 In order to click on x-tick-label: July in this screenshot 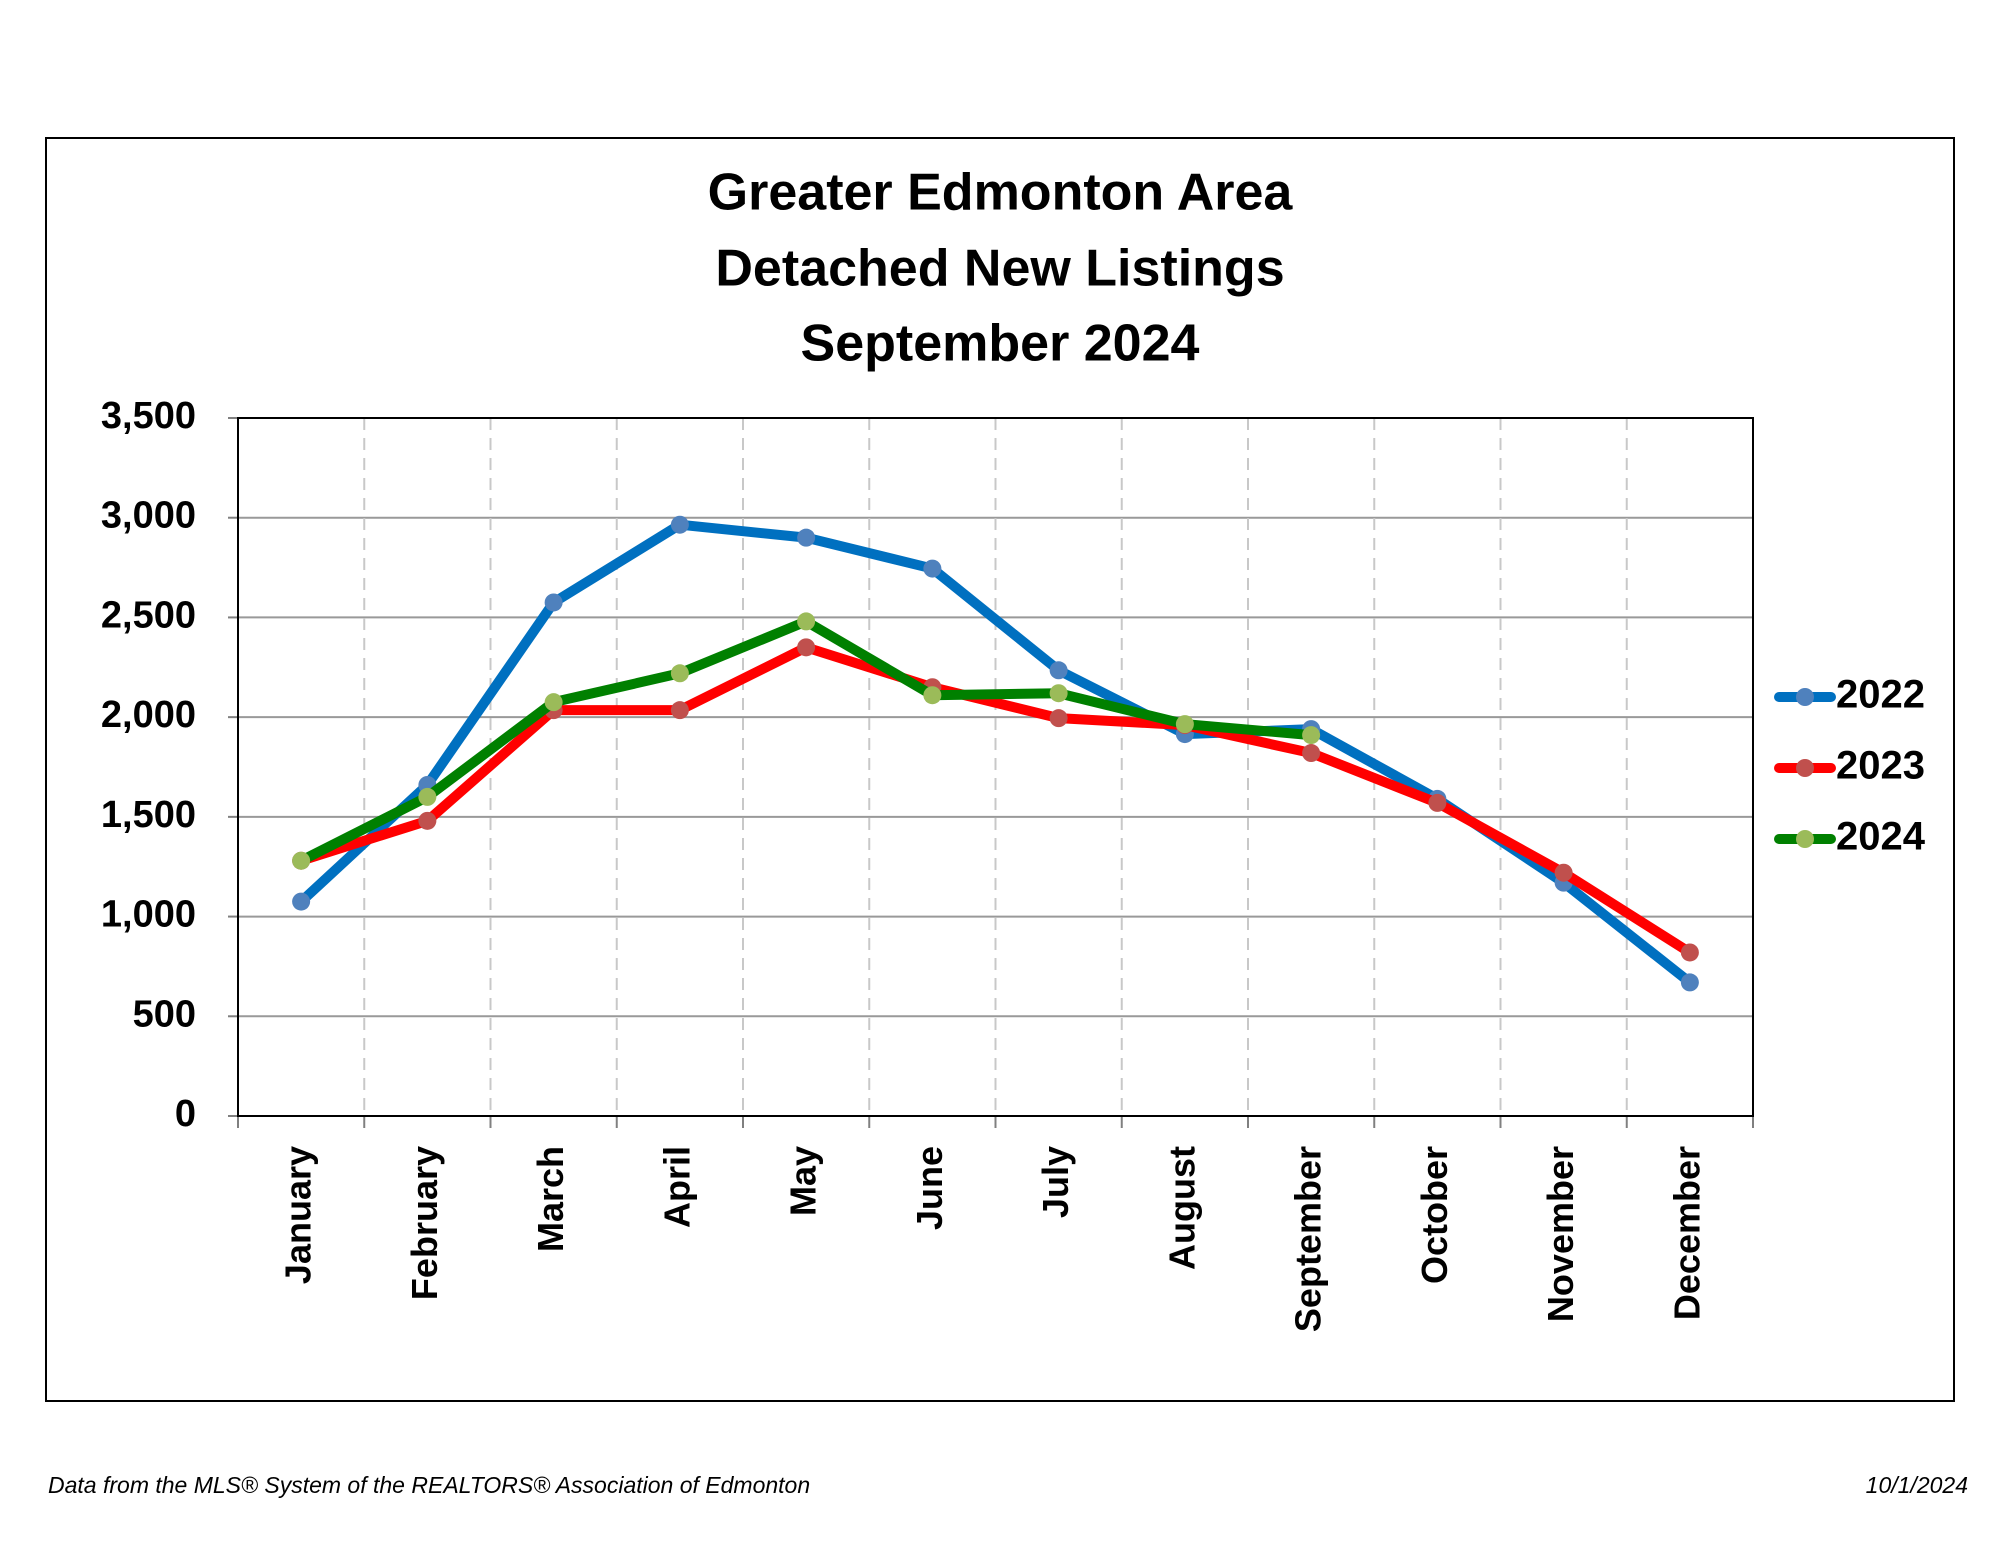, I will do `click(1055, 1182)`.